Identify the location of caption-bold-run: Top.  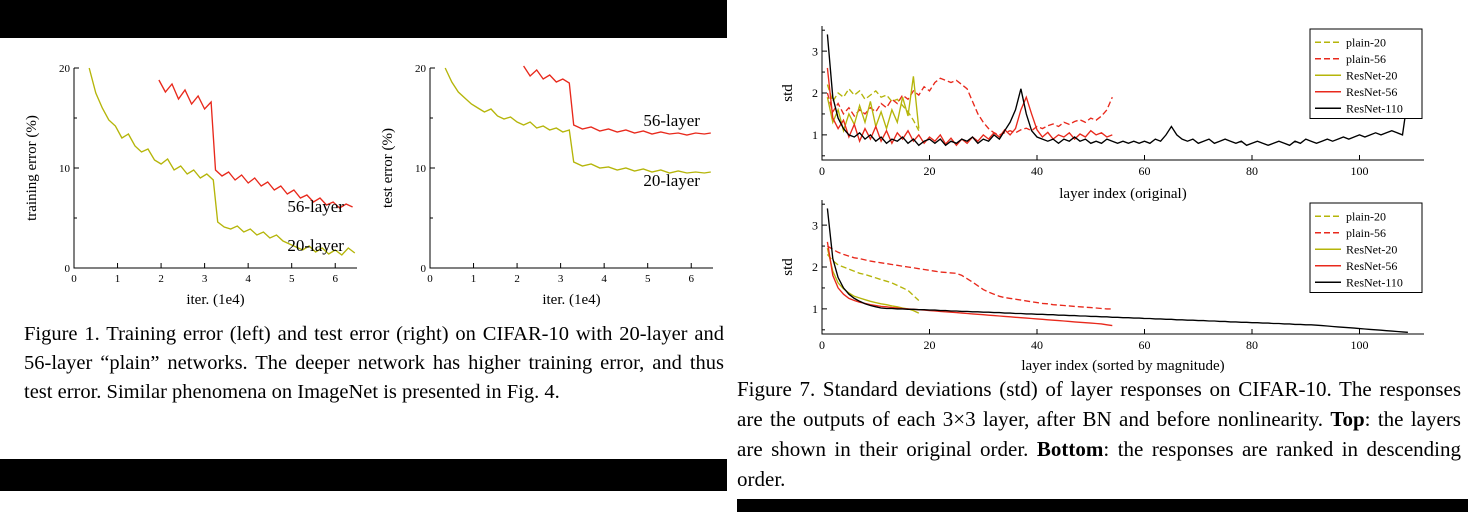
(1347, 419).